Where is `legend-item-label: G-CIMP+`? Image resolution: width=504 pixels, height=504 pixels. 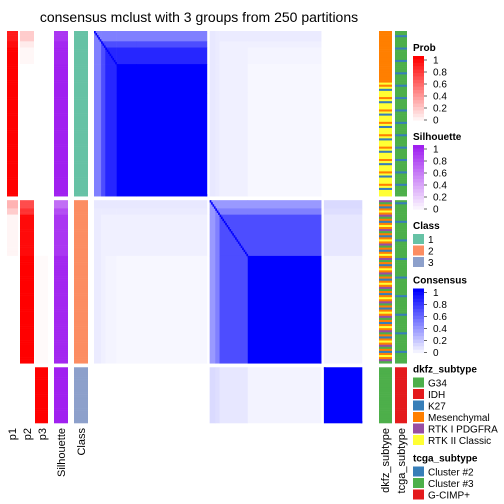 legend-item-label: G-CIMP+ is located at coordinates (449, 496).